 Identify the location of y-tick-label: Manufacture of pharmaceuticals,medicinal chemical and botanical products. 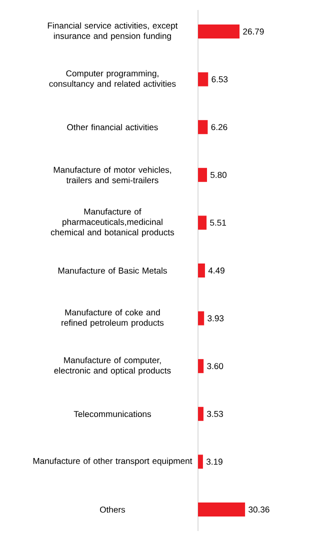
(112, 223).